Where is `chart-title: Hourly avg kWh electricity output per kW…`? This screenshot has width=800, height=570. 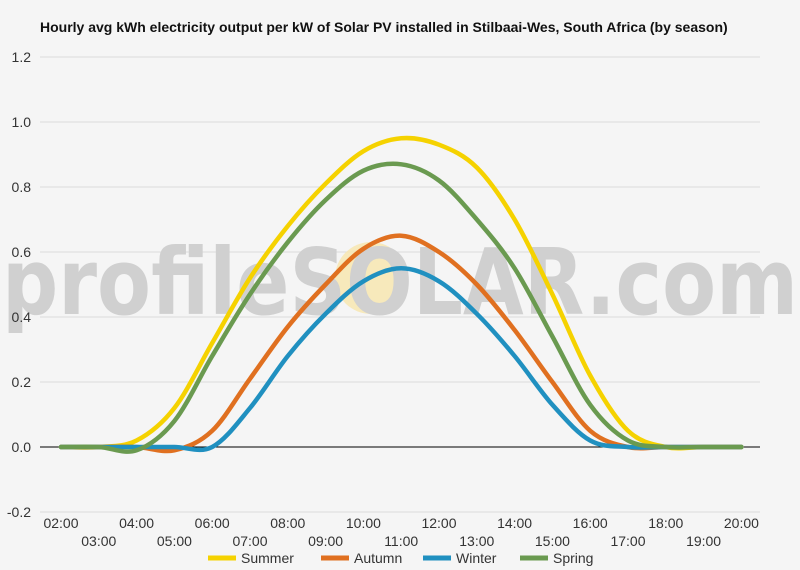
chart-title: Hourly avg kWh electricity output per kW… is located at coordinates (384, 27).